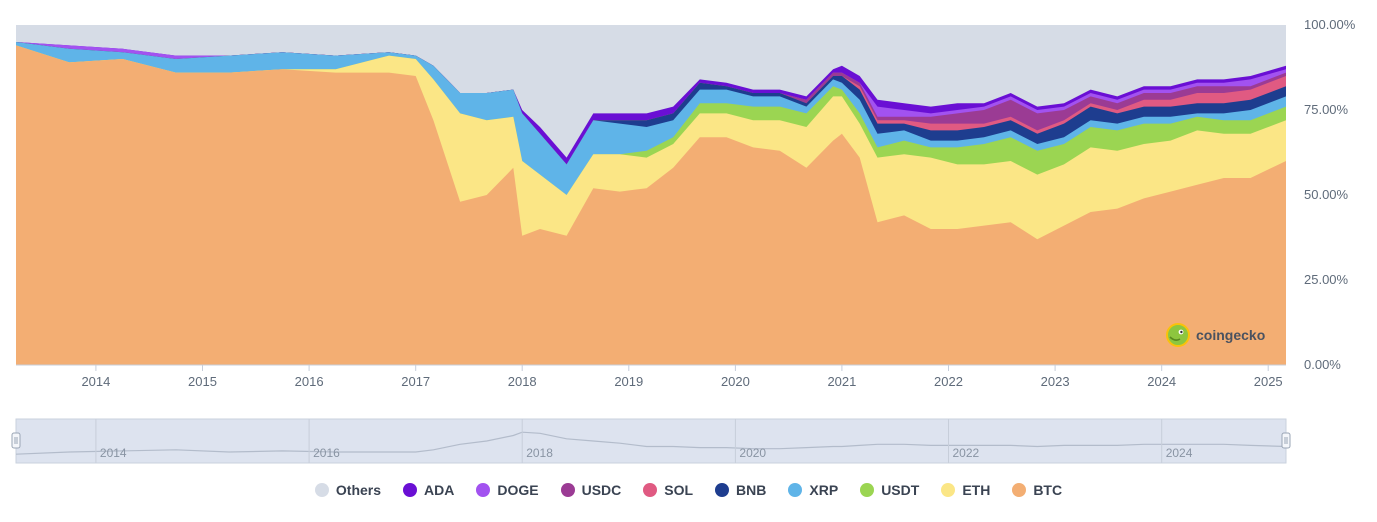  I want to click on watermark-text: coingecko, so click(1231, 335).